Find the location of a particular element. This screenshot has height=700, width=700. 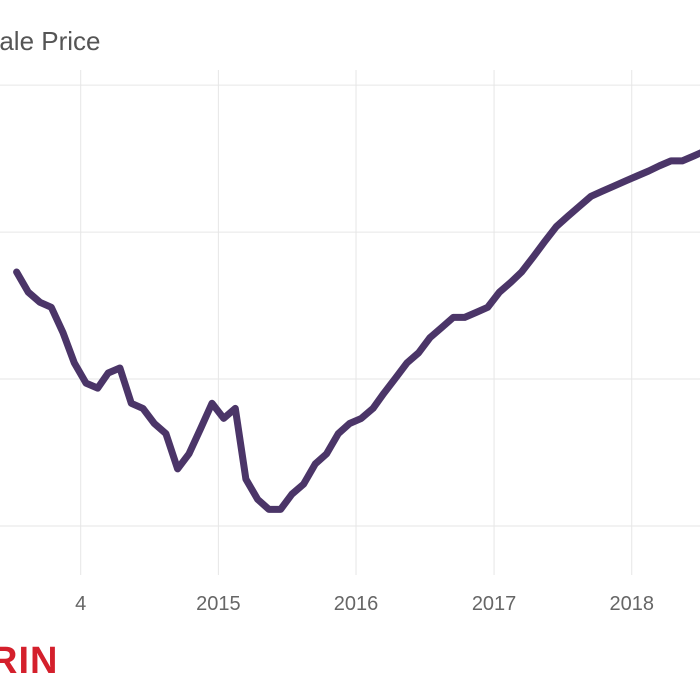

x-tick-label: 2017 is located at coordinates (494, 604).